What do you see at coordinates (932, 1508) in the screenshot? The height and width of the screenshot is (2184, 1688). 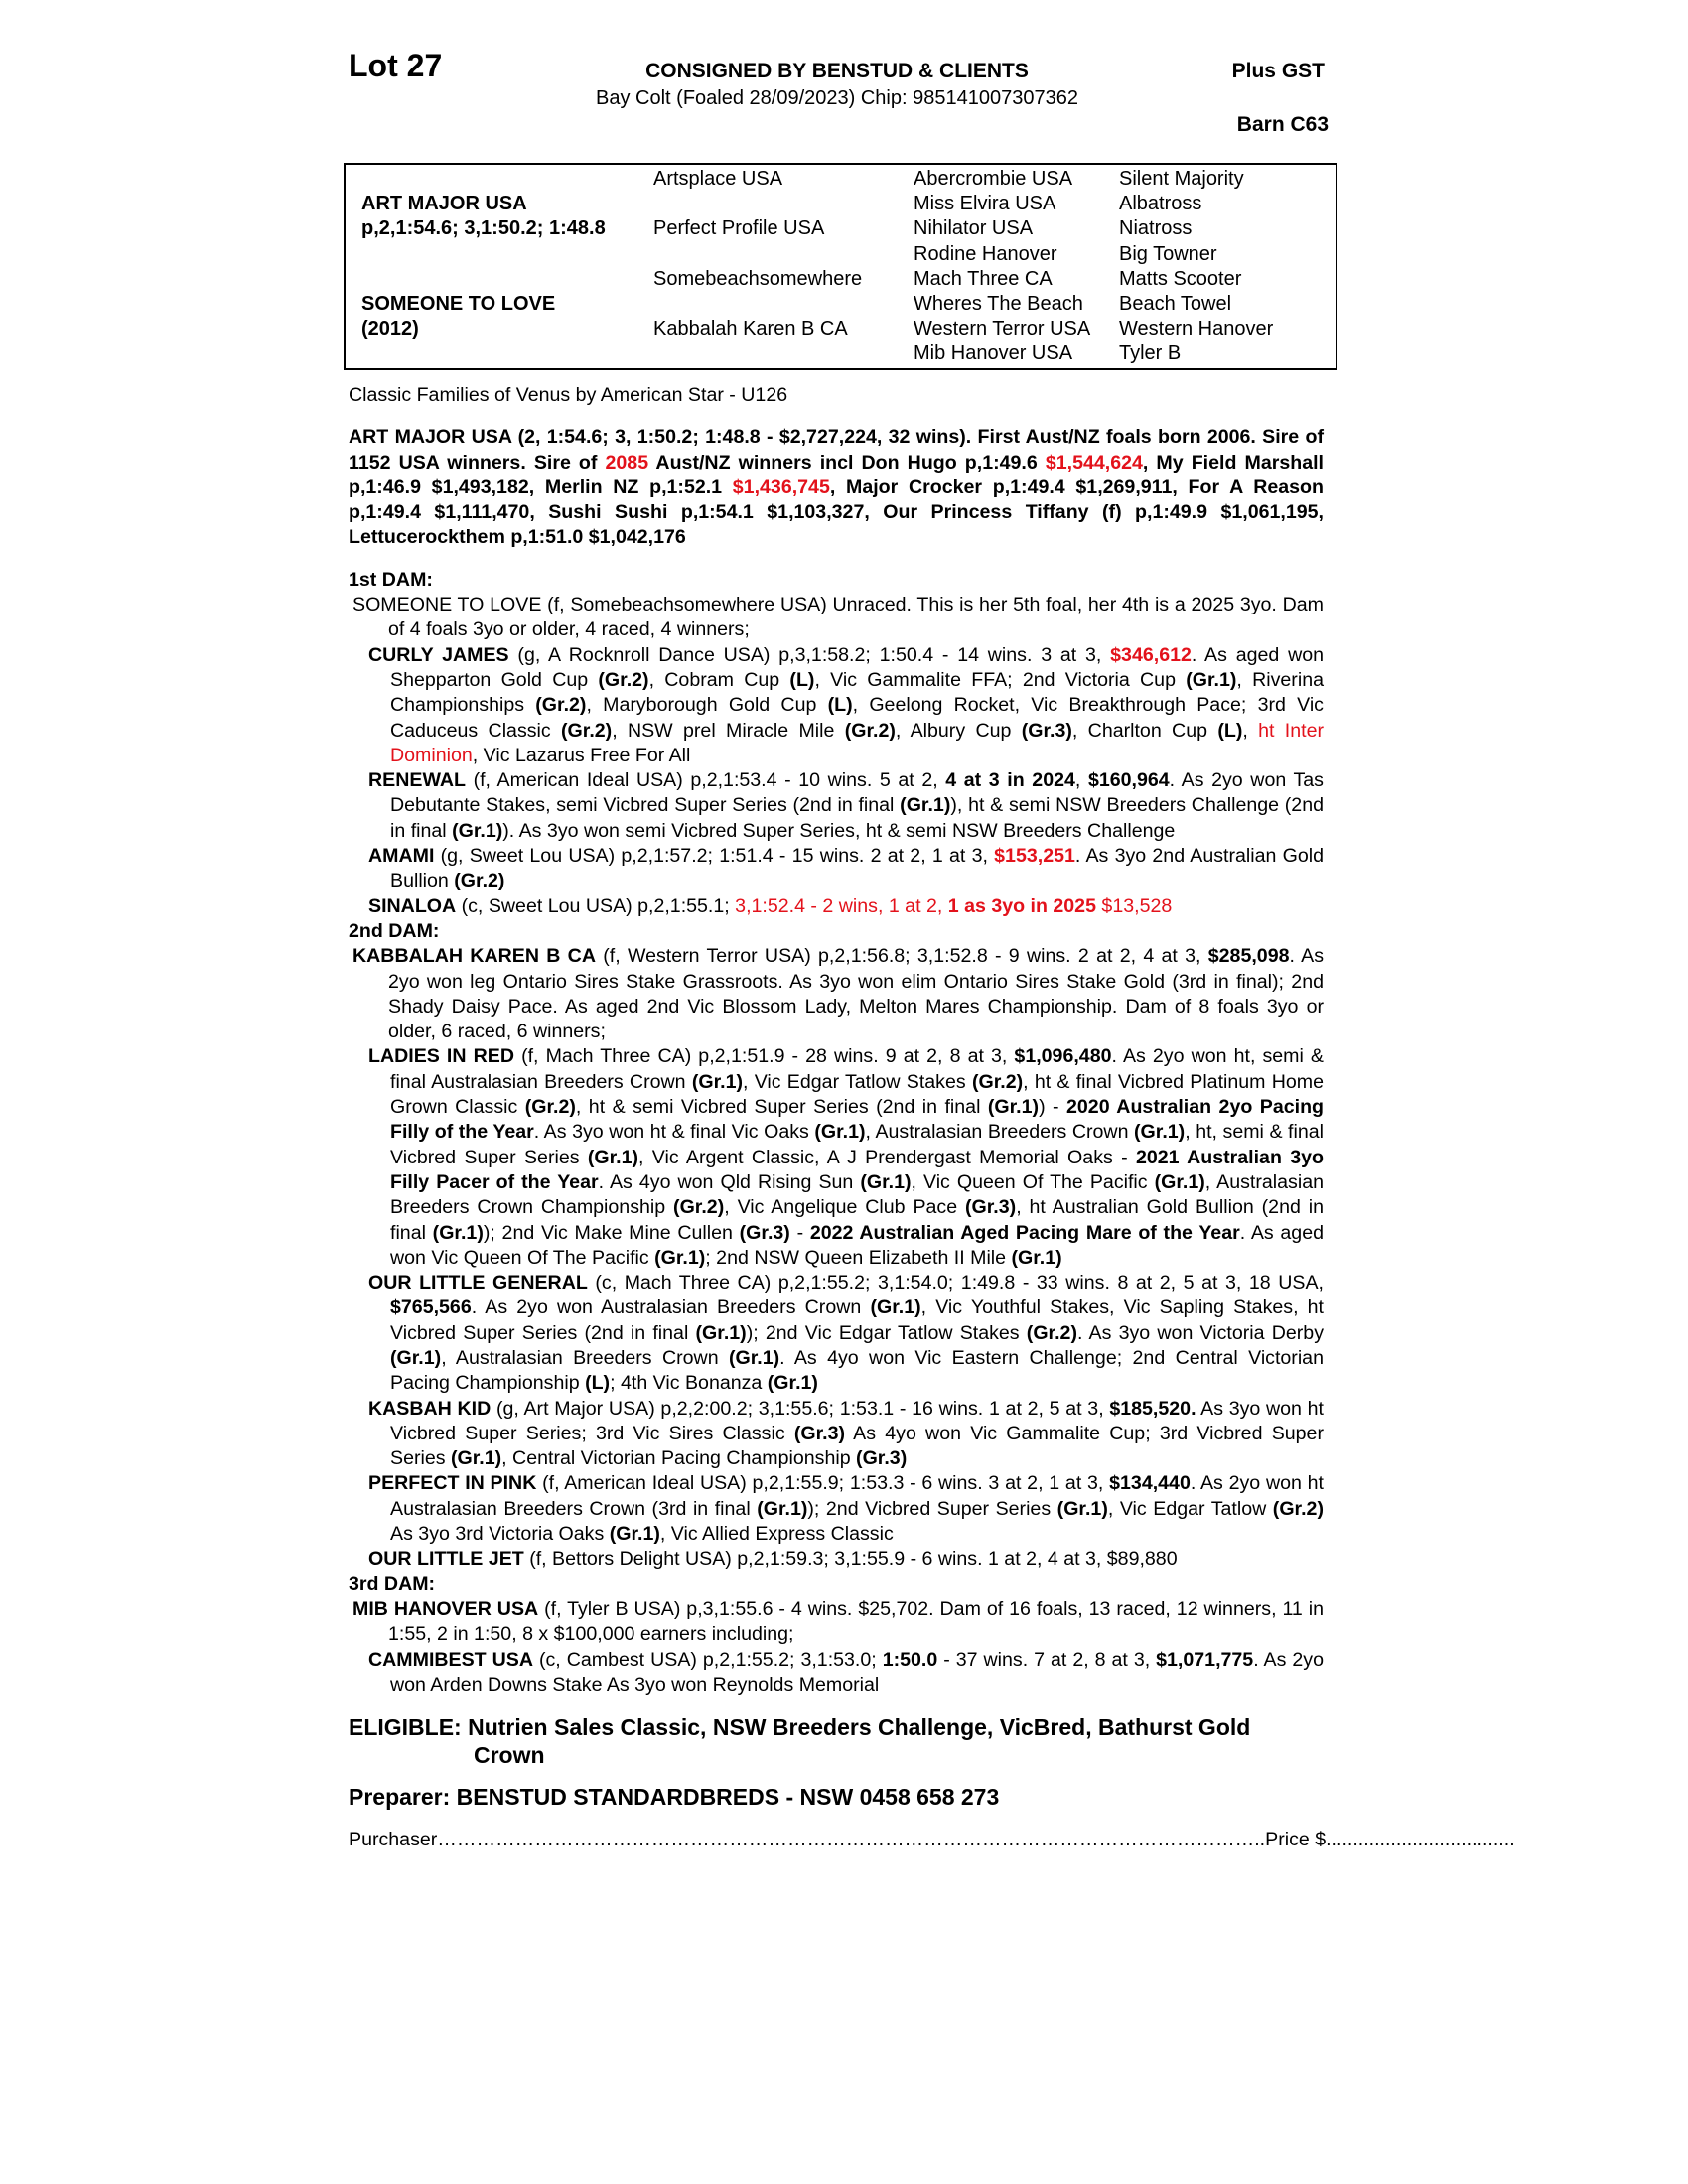 I see `text-run: ); 2nd Vicbred Super Series` at bounding box center [932, 1508].